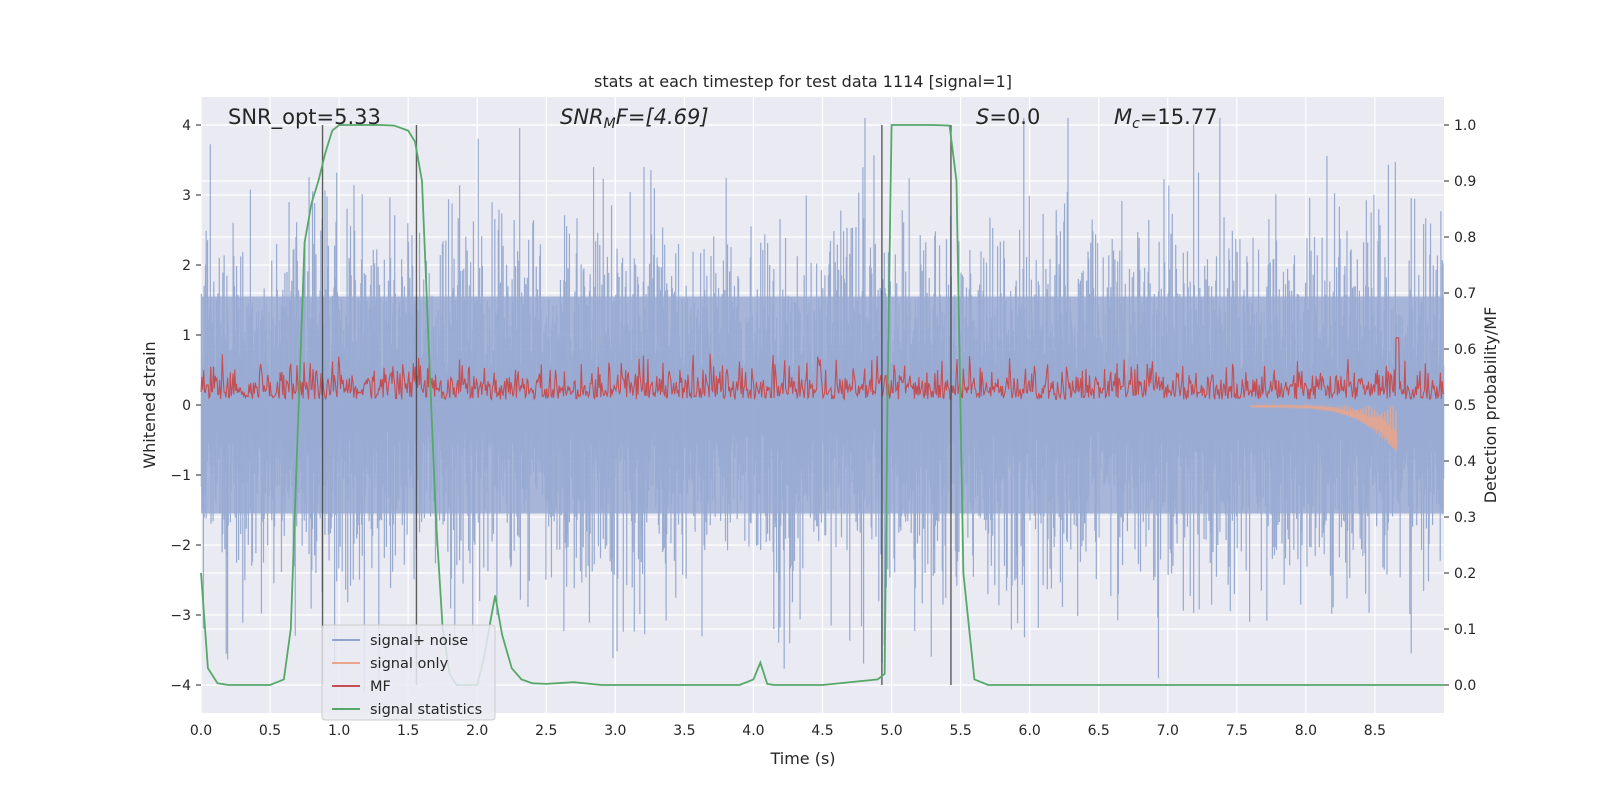  What do you see at coordinates (419, 641) in the screenshot?
I see `legend-label-signal-noise: signal+ noise` at bounding box center [419, 641].